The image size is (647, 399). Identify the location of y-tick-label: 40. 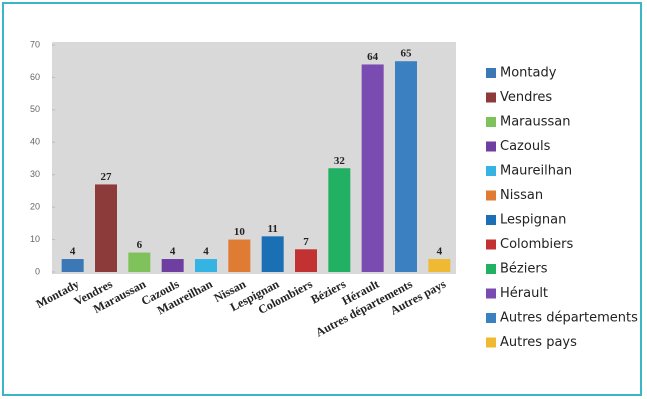
(35, 142).